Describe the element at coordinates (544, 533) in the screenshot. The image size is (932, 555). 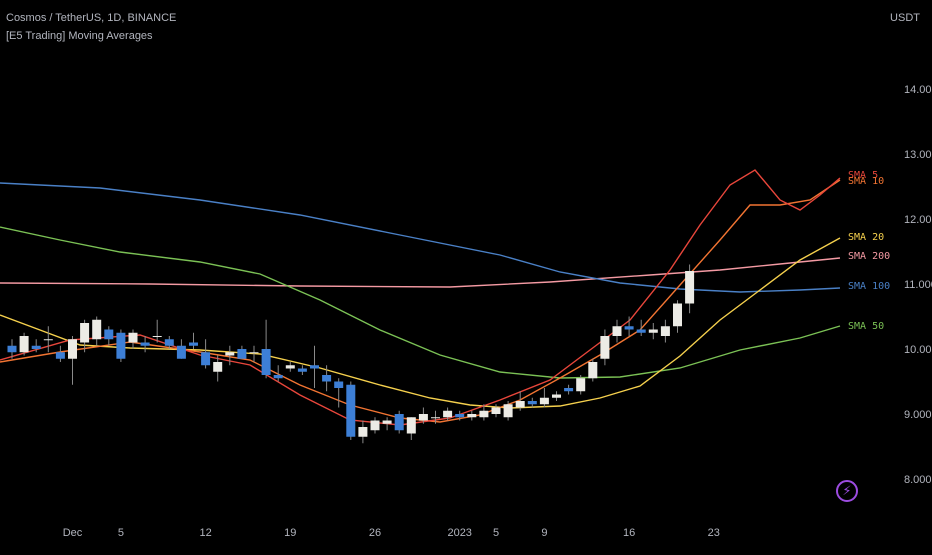
I see `time-tick-label: 9` at that location.